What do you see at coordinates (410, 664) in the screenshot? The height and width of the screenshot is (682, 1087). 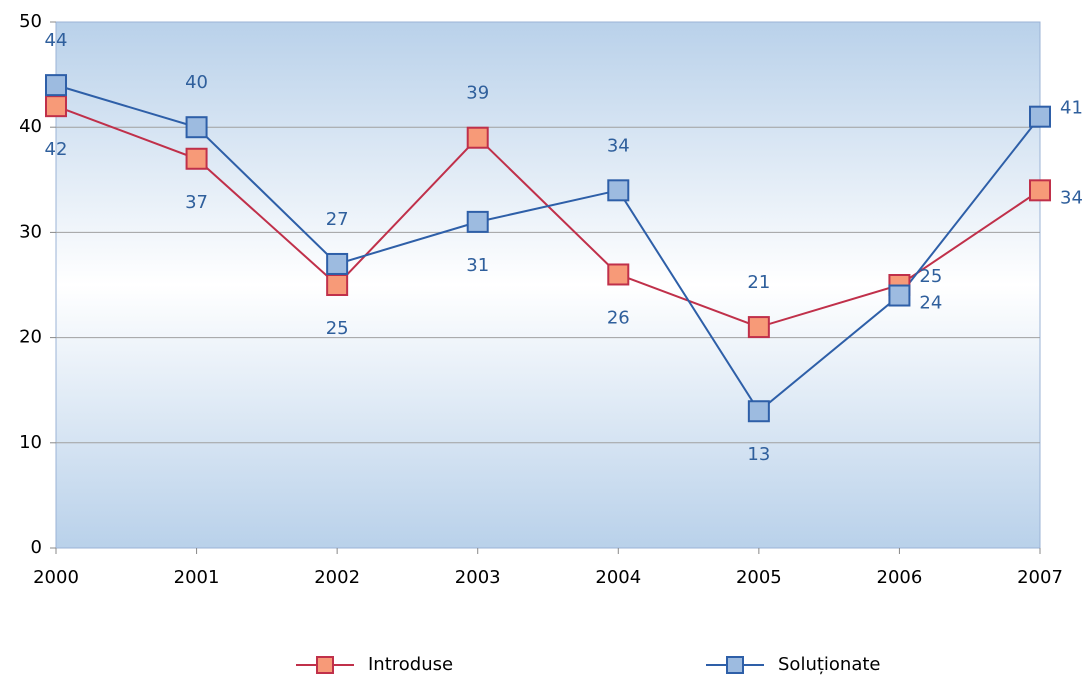 I see `legend-label: Introduse` at bounding box center [410, 664].